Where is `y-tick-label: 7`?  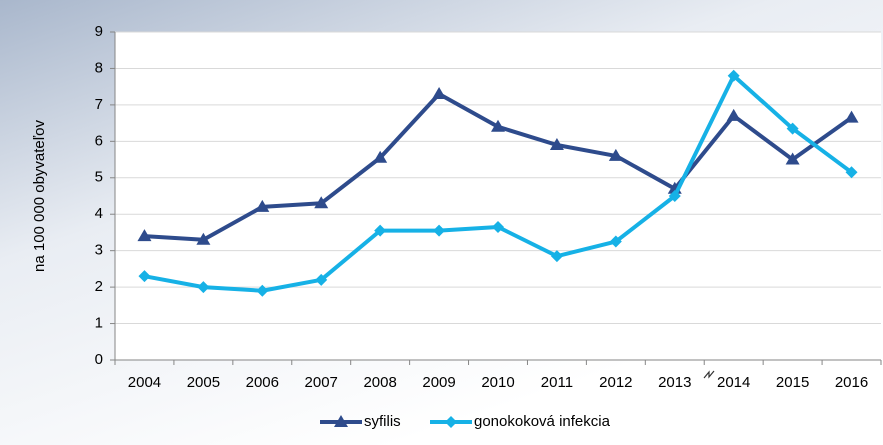
y-tick-label: 7 is located at coordinates (99, 104).